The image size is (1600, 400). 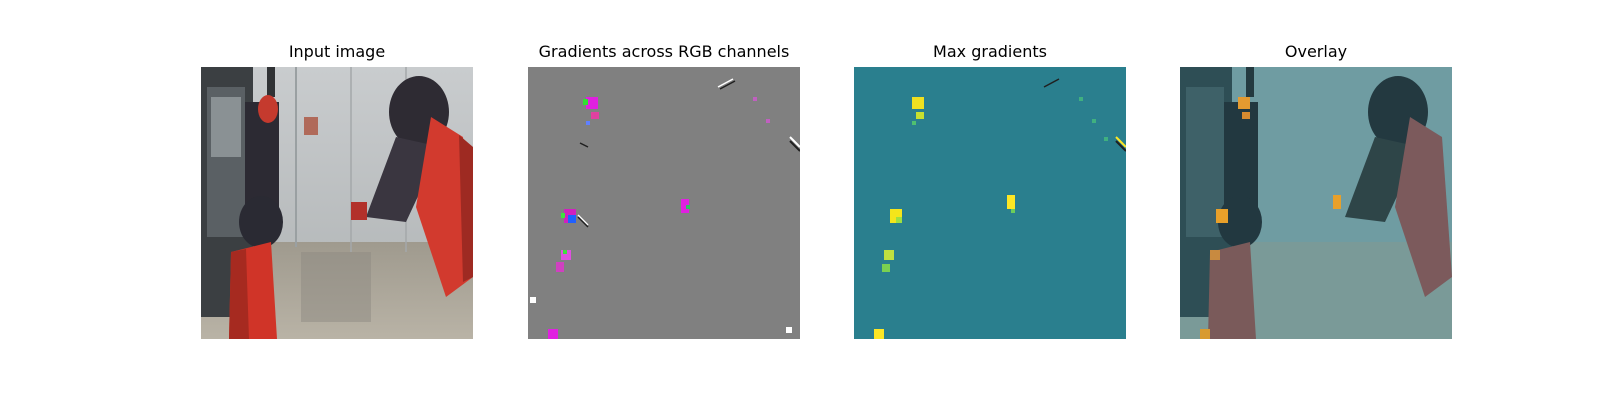 I want to click on rgb-gradients-image, so click(x=664, y=203).